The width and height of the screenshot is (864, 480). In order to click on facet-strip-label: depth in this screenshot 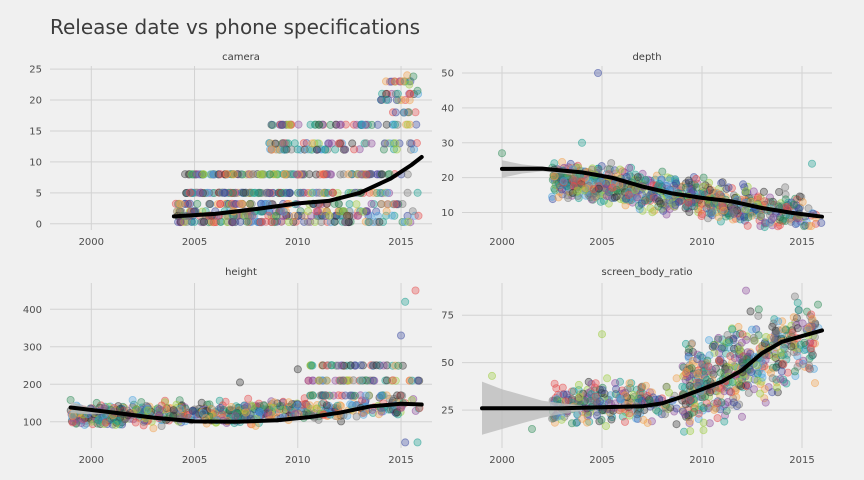, I will do `click(646, 57)`.